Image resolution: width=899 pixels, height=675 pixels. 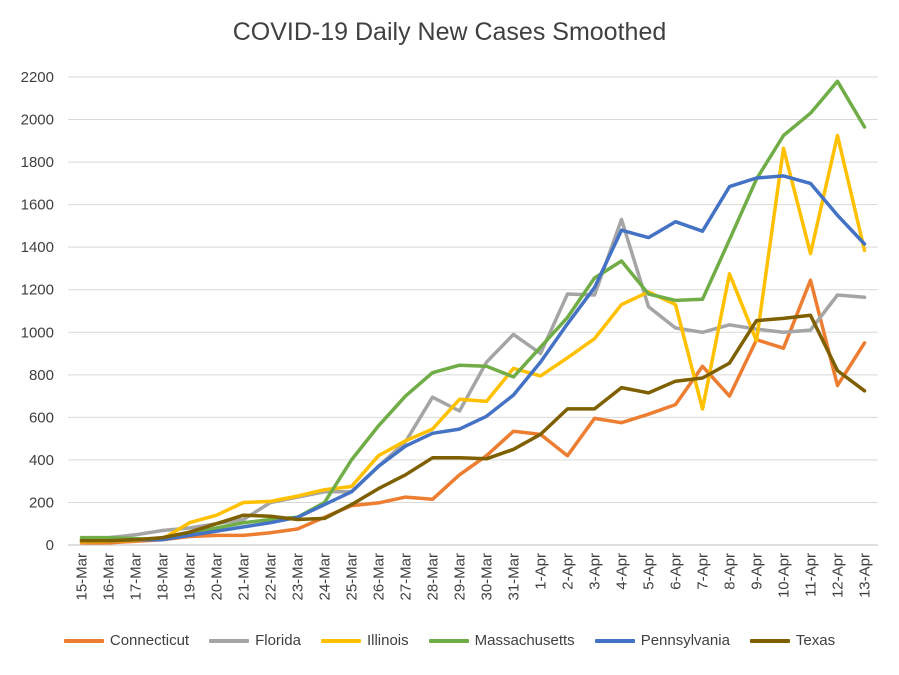 What do you see at coordinates (41, 502) in the screenshot?
I see `y-tick-label: 200` at bounding box center [41, 502].